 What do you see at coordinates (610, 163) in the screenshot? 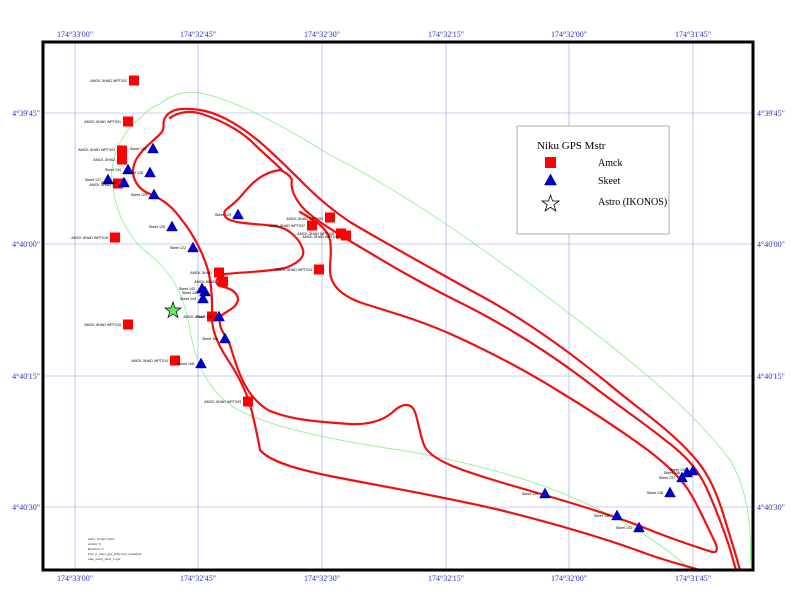
I see `legend-amck-label: Amck` at bounding box center [610, 163].